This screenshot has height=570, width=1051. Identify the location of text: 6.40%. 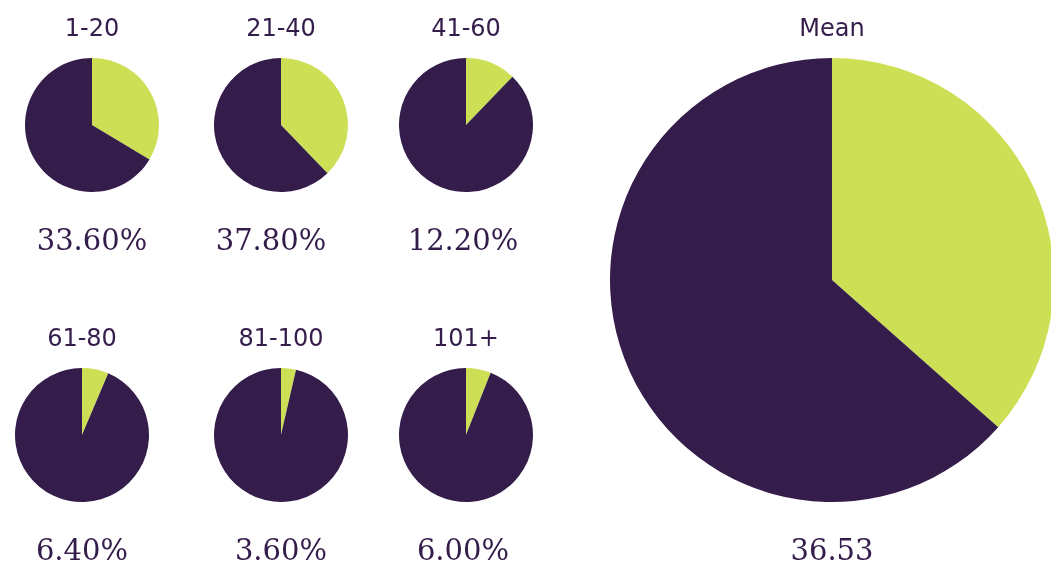
(82, 550).